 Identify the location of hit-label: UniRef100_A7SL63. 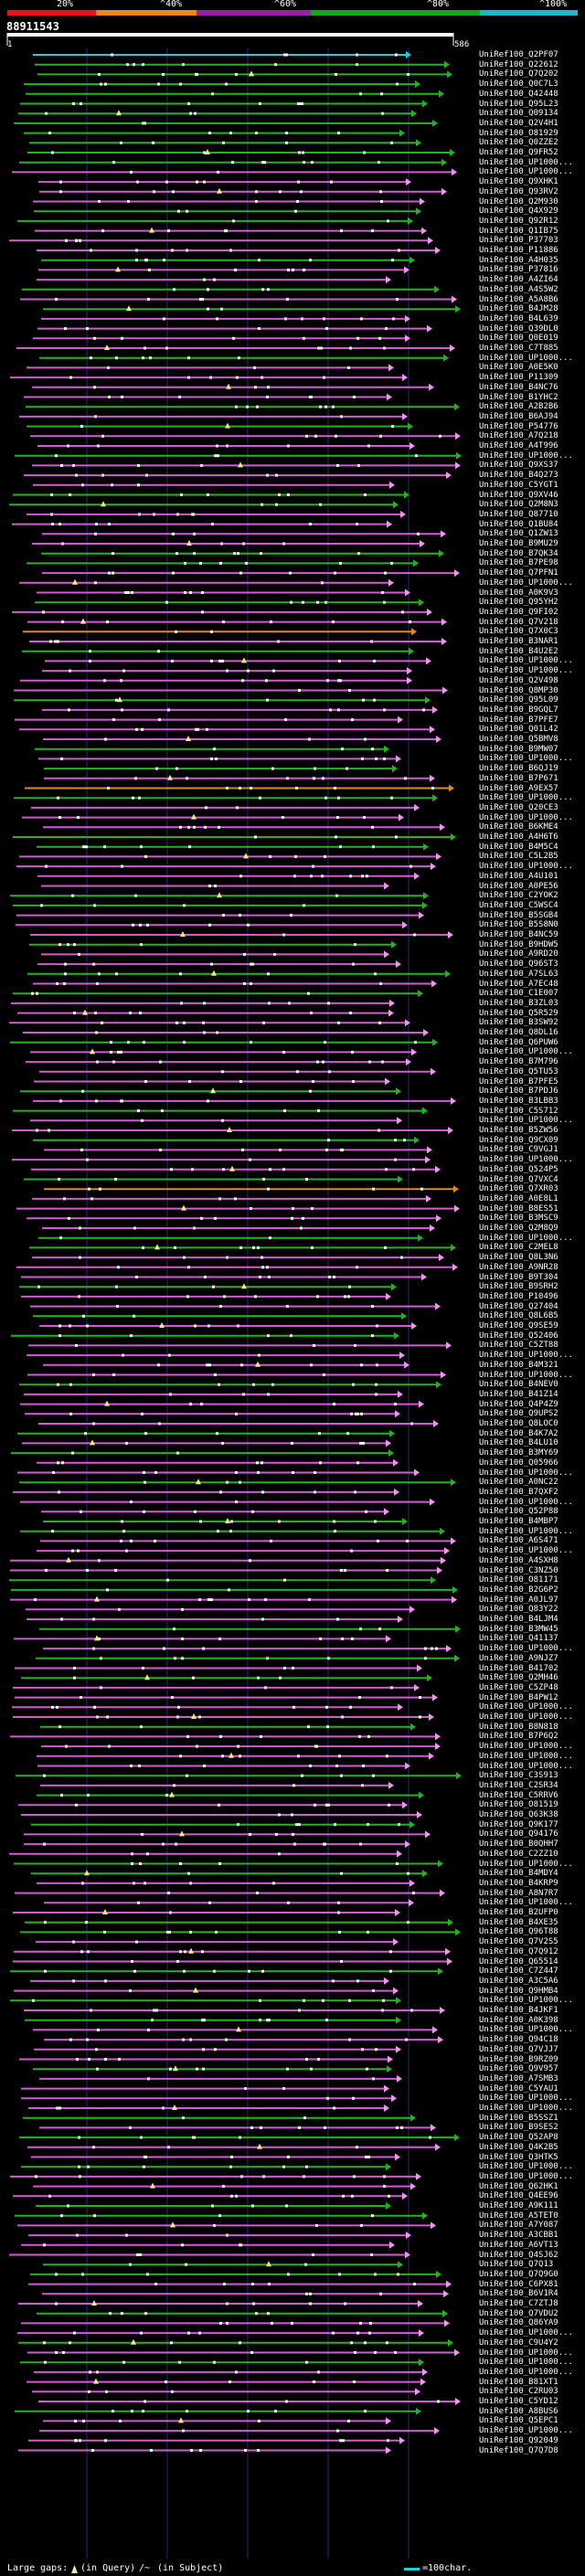
(518, 974).